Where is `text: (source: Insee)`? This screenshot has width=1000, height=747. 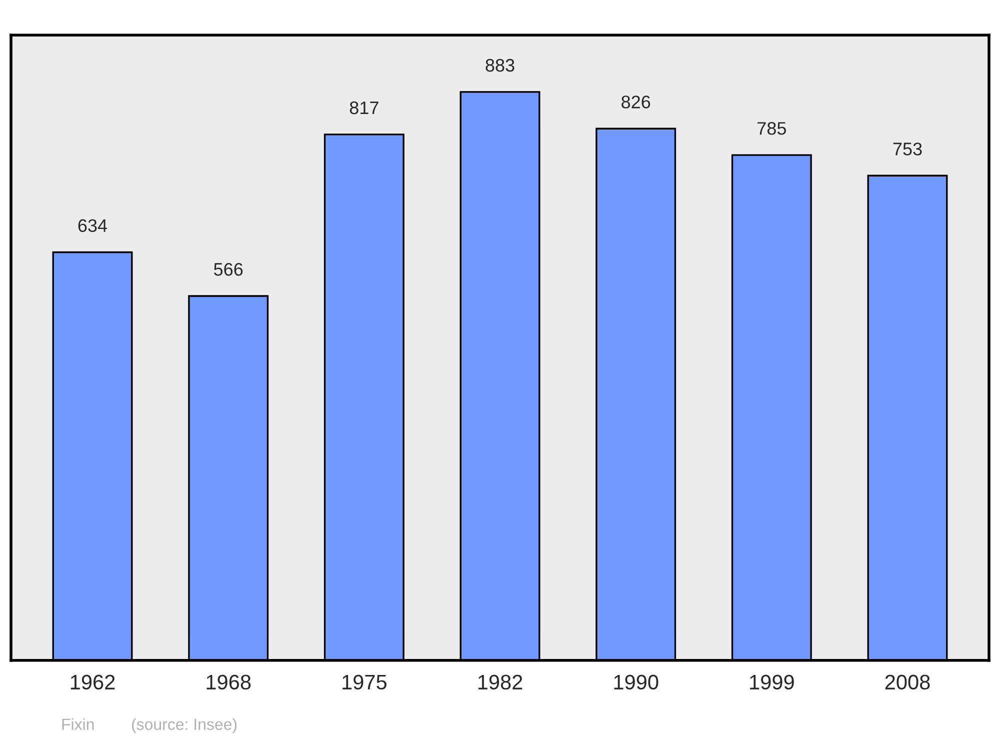 text: (source: Insee) is located at coordinates (184, 726).